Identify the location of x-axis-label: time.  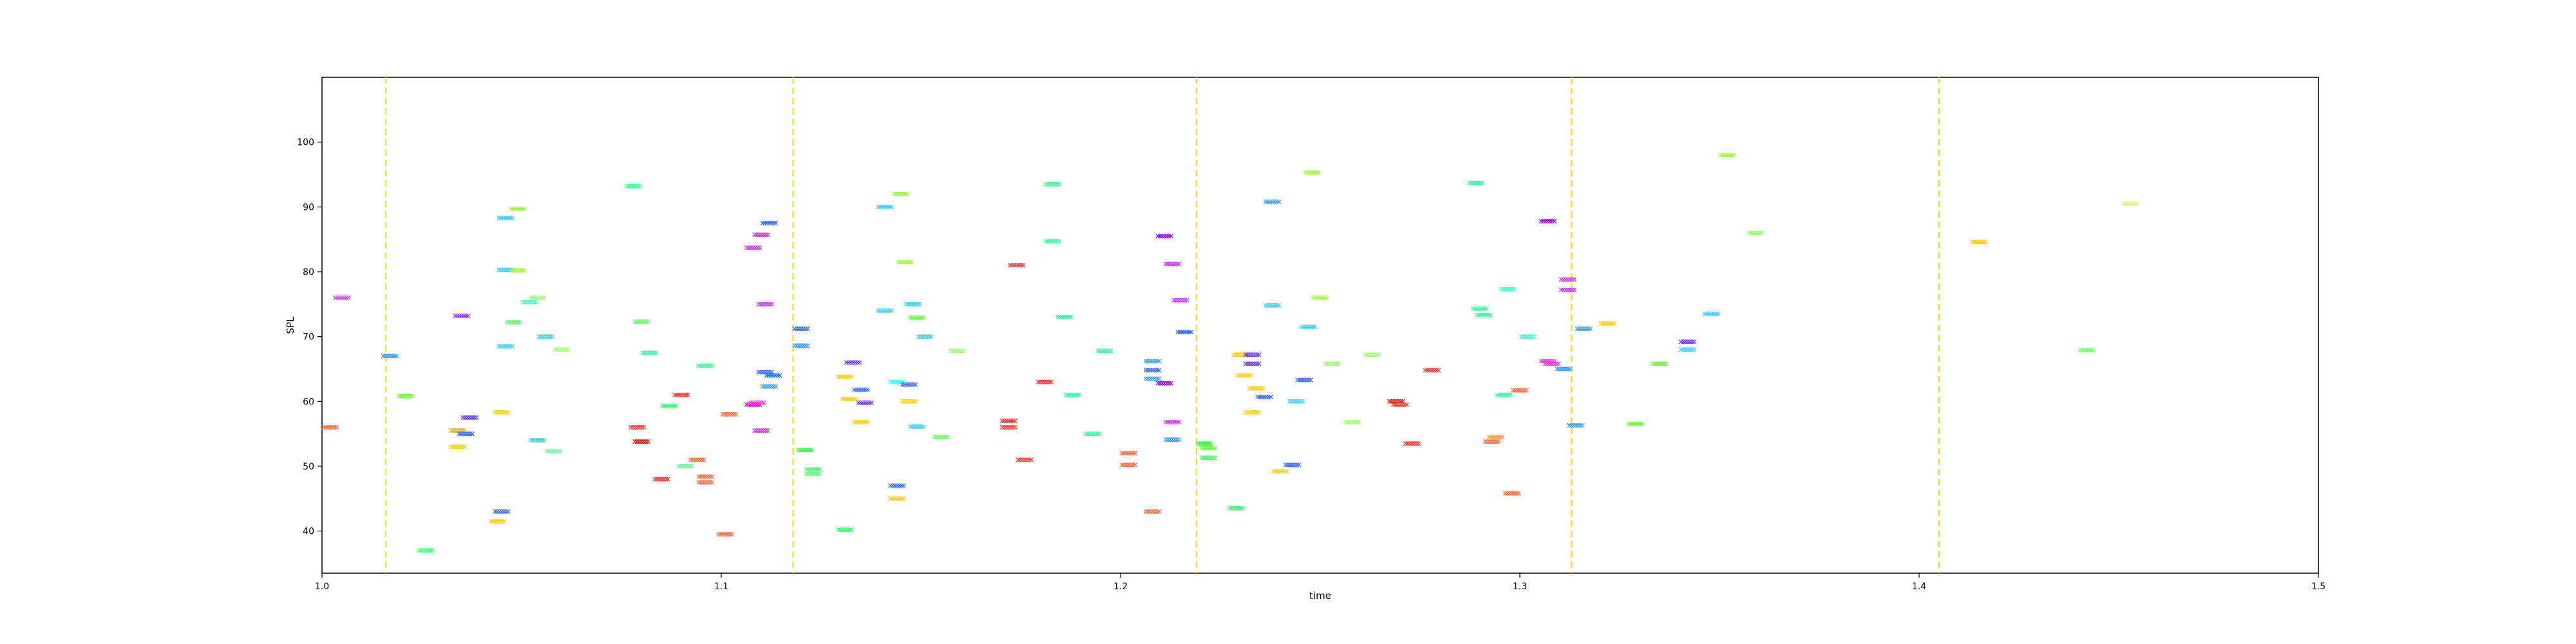
(1320, 595).